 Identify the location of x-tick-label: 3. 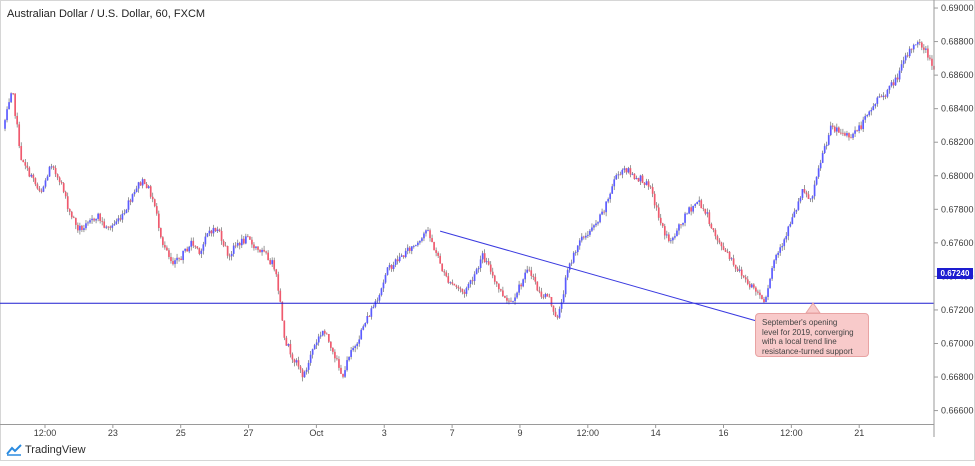
(384, 433).